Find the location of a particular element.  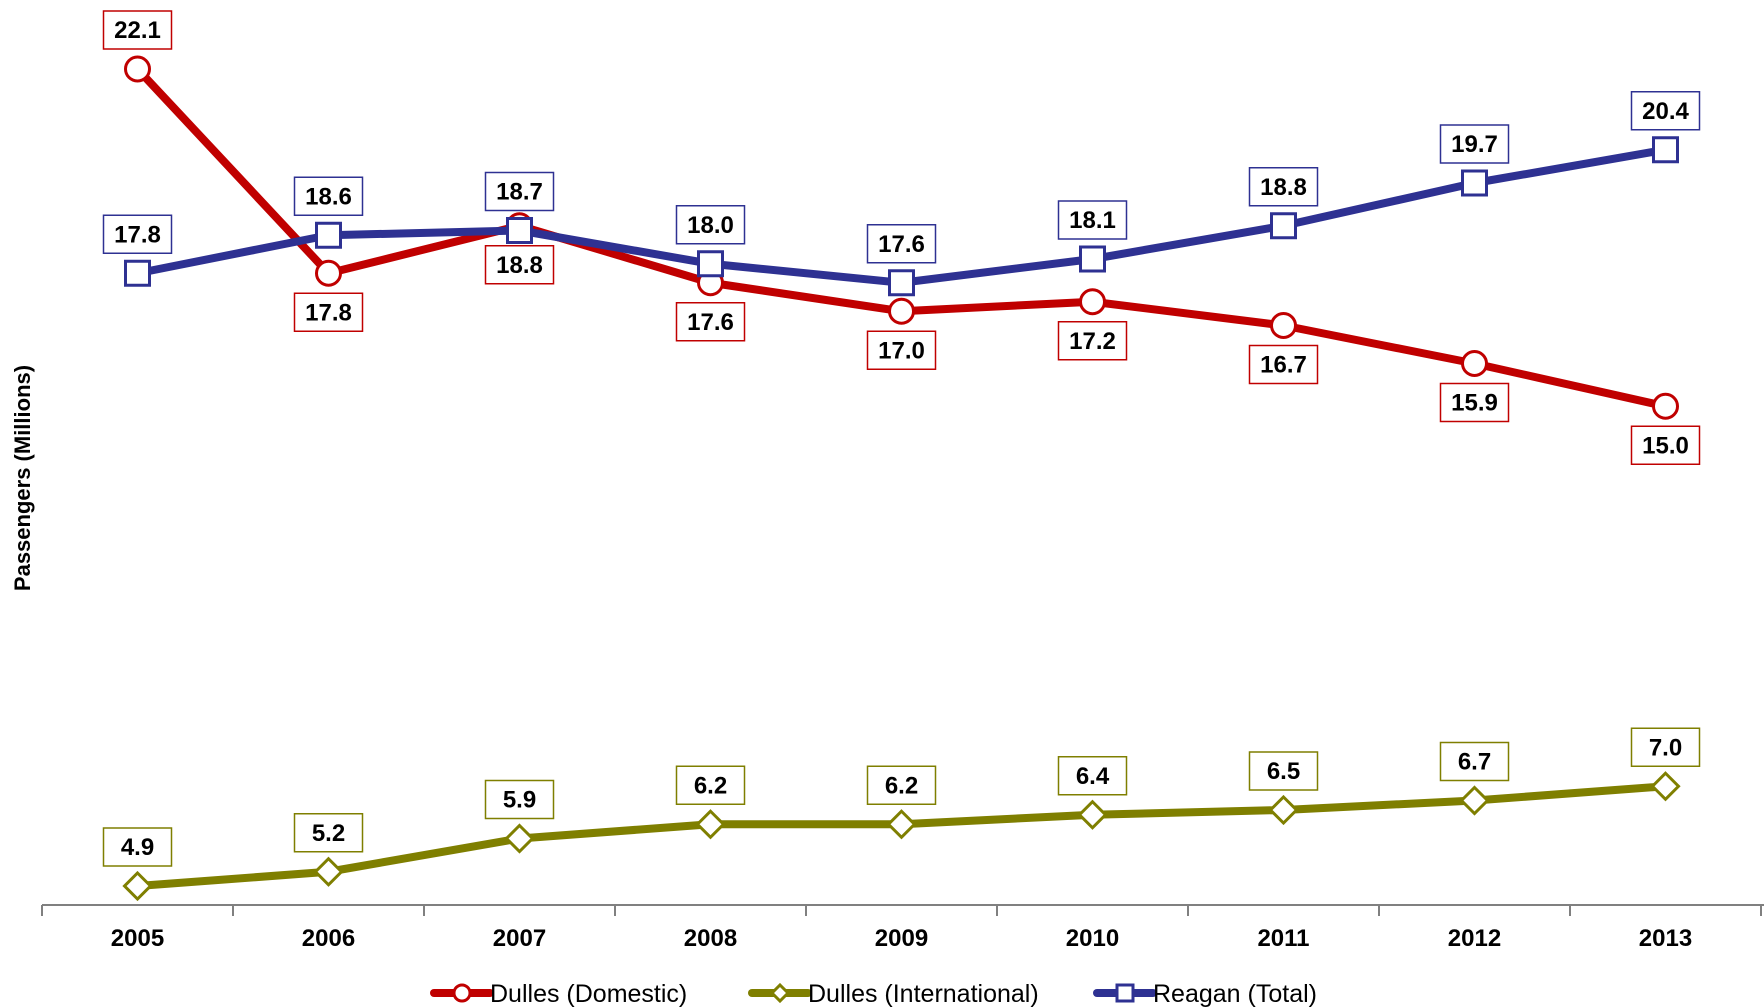

data-label: 22.1 is located at coordinates (137, 30).